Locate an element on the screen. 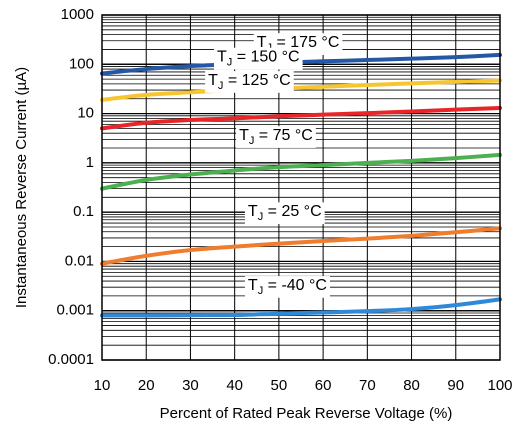  y-tick-label: 10 is located at coordinates (85, 113).